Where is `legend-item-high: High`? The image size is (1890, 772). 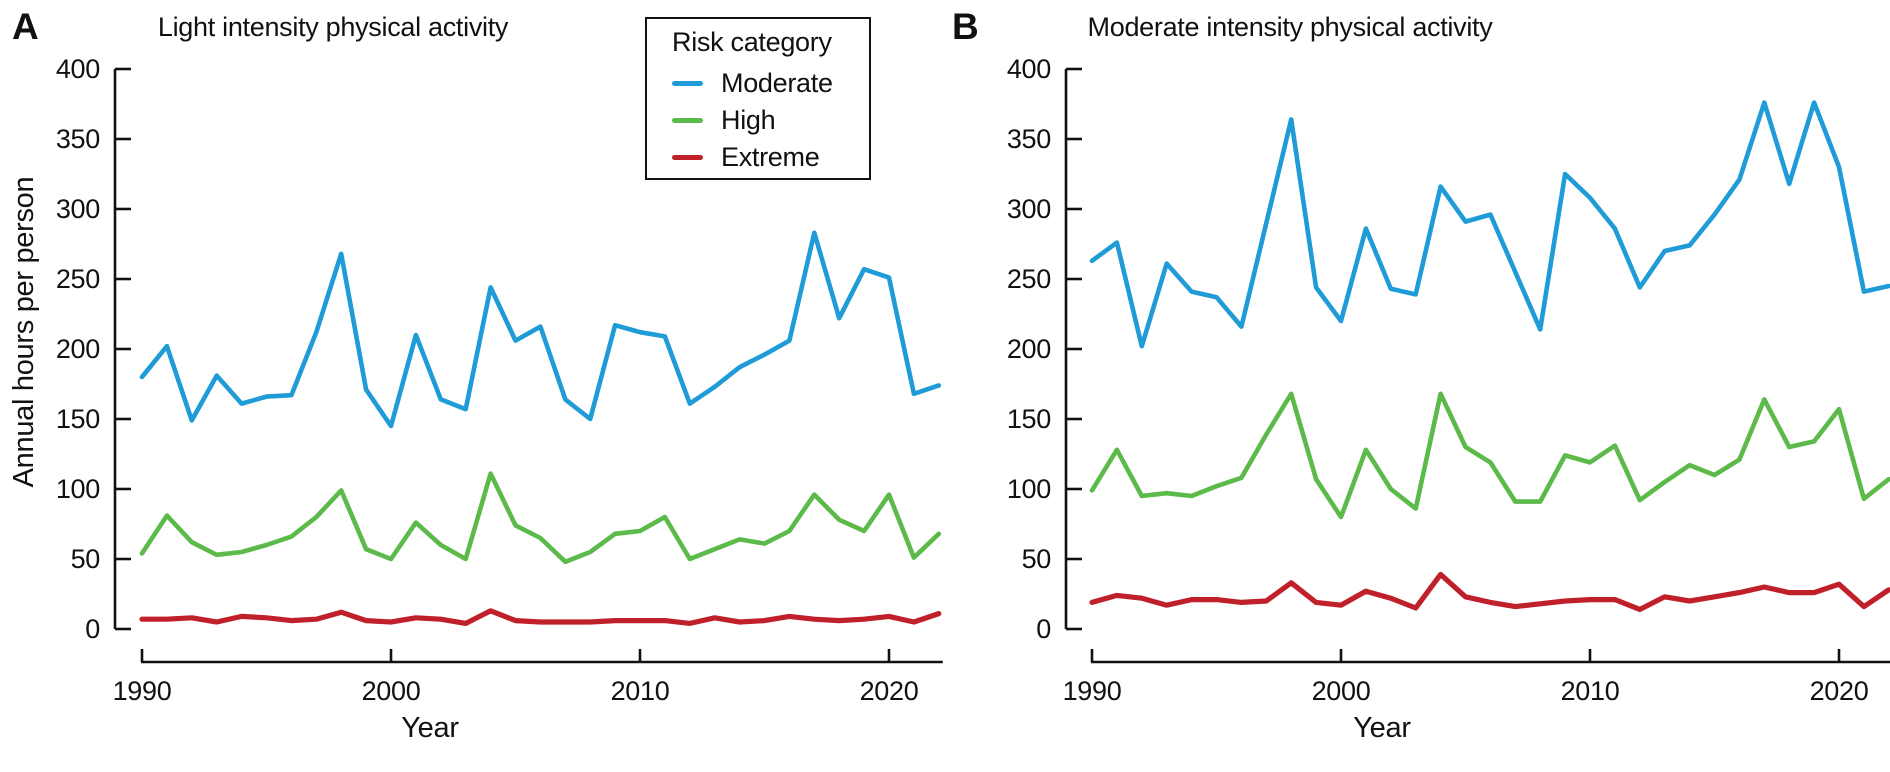 legend-item-high: High is located at coordinates (770, 120).